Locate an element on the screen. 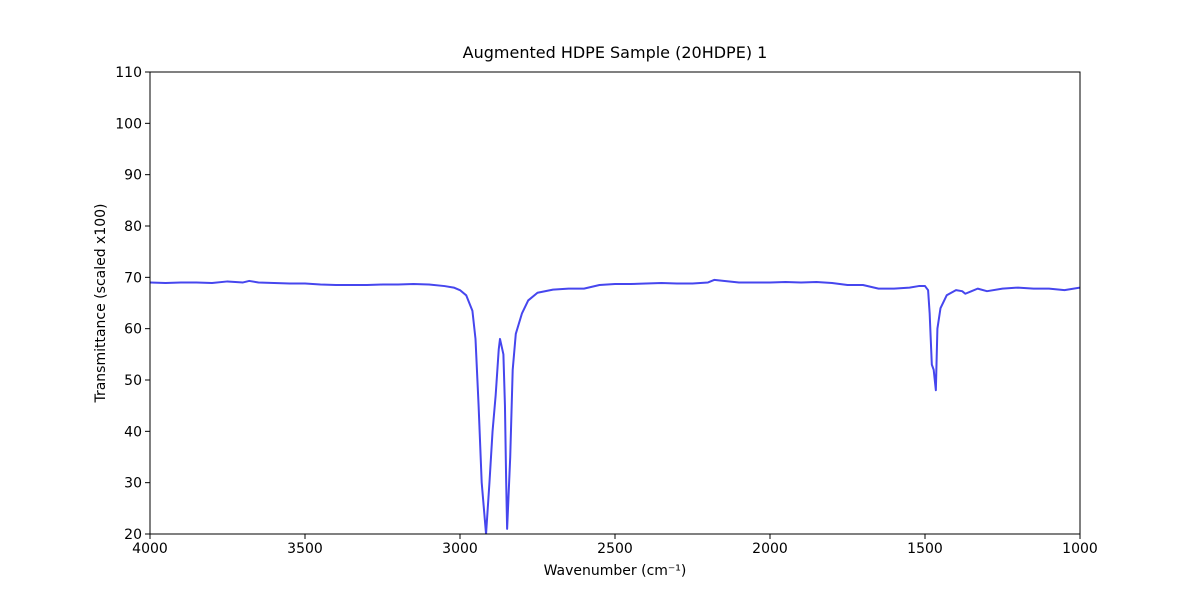 This screenshot has height=600, width=1200. y-tick-label: 40 is located at coordinates (133, 432).